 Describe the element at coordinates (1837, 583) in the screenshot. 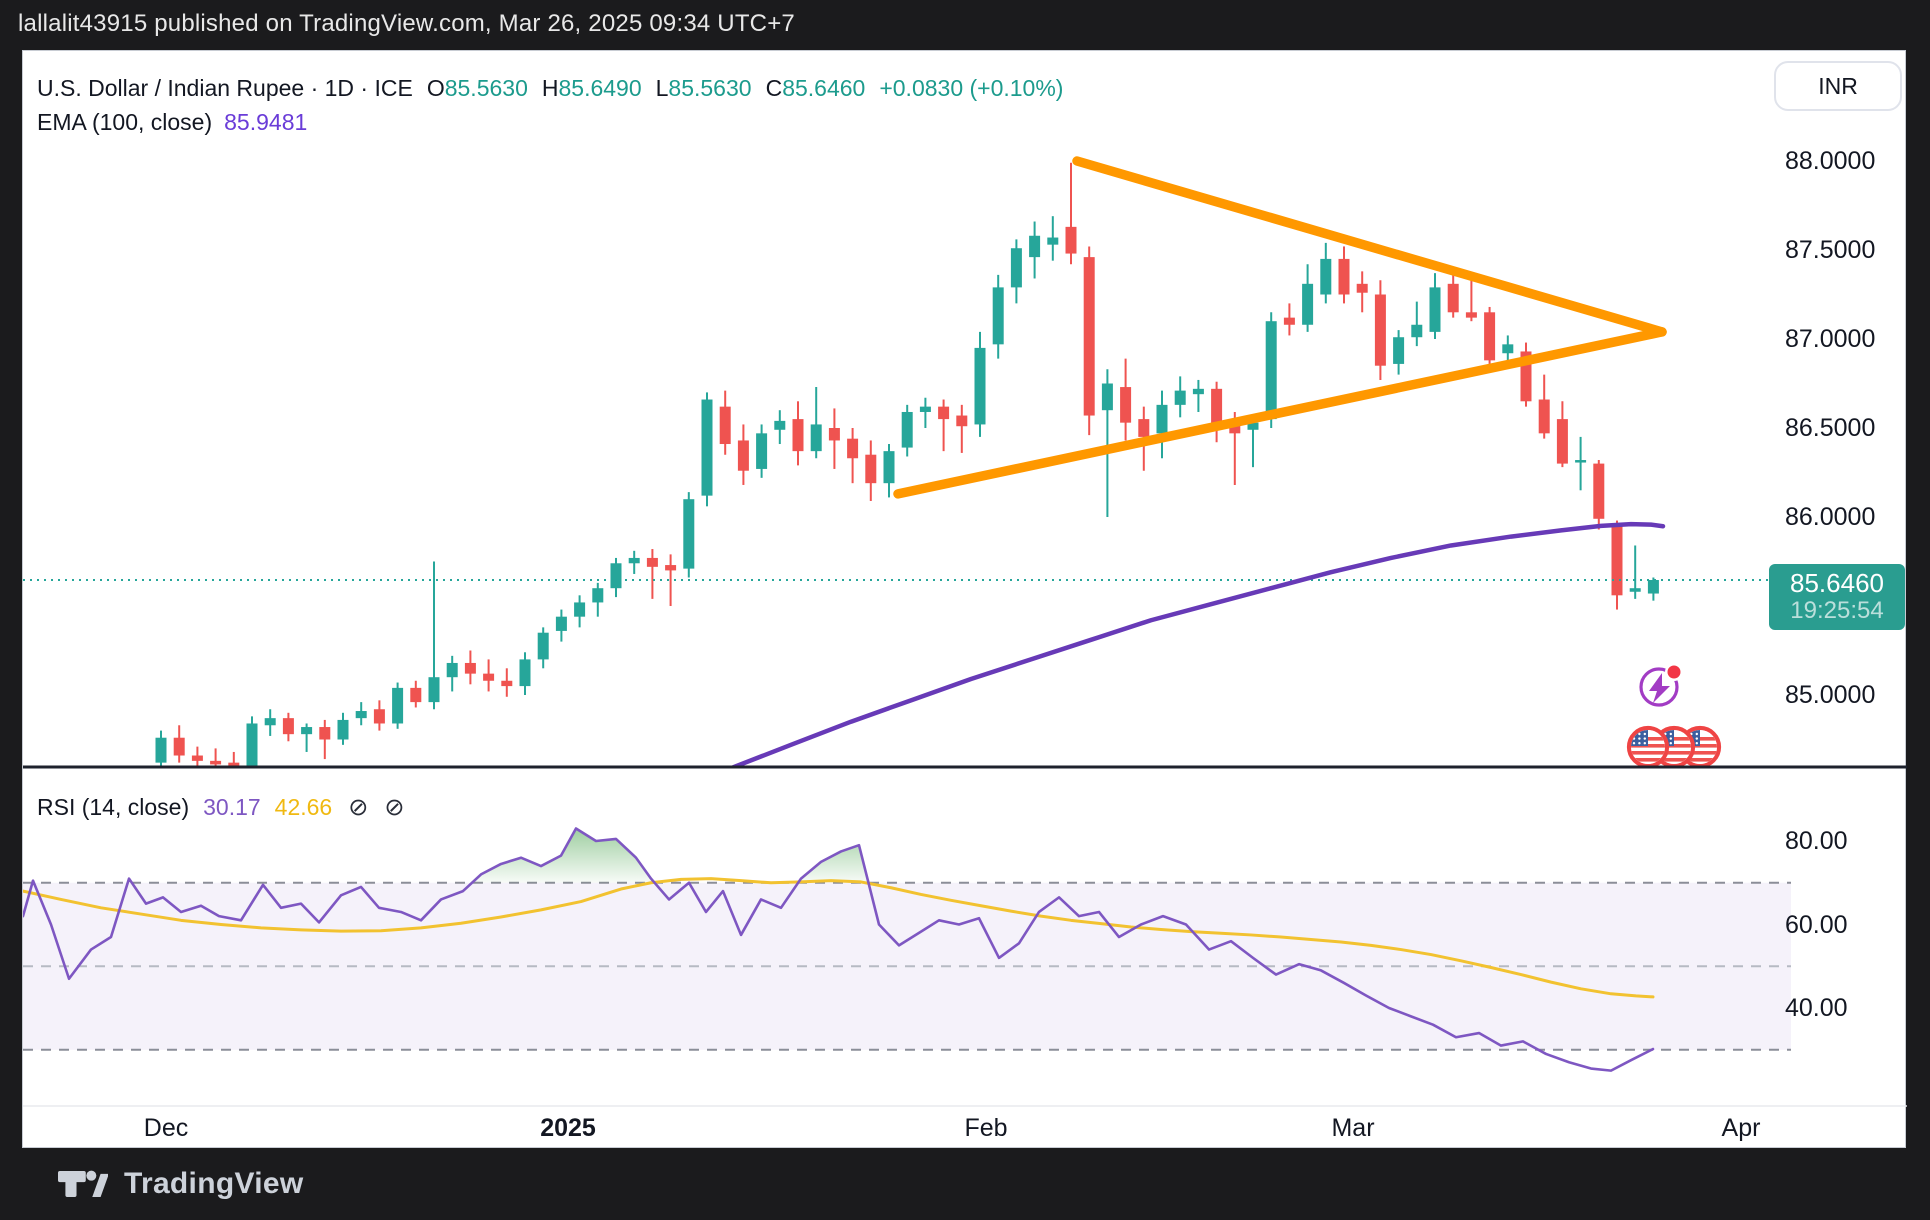

I see `last-price-value: 85.6460` at that location.